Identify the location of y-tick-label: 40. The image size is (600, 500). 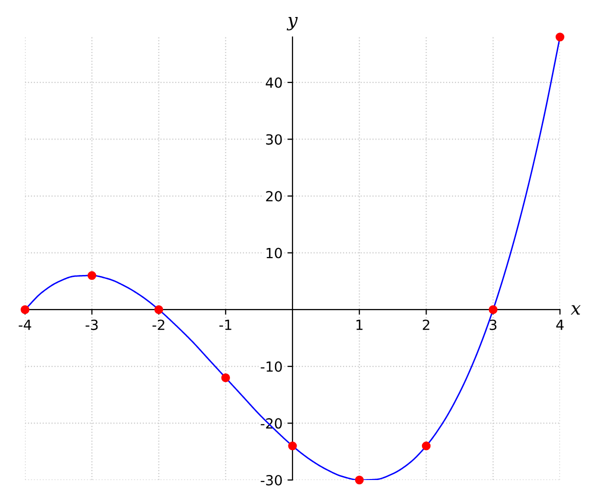
(274, 82).